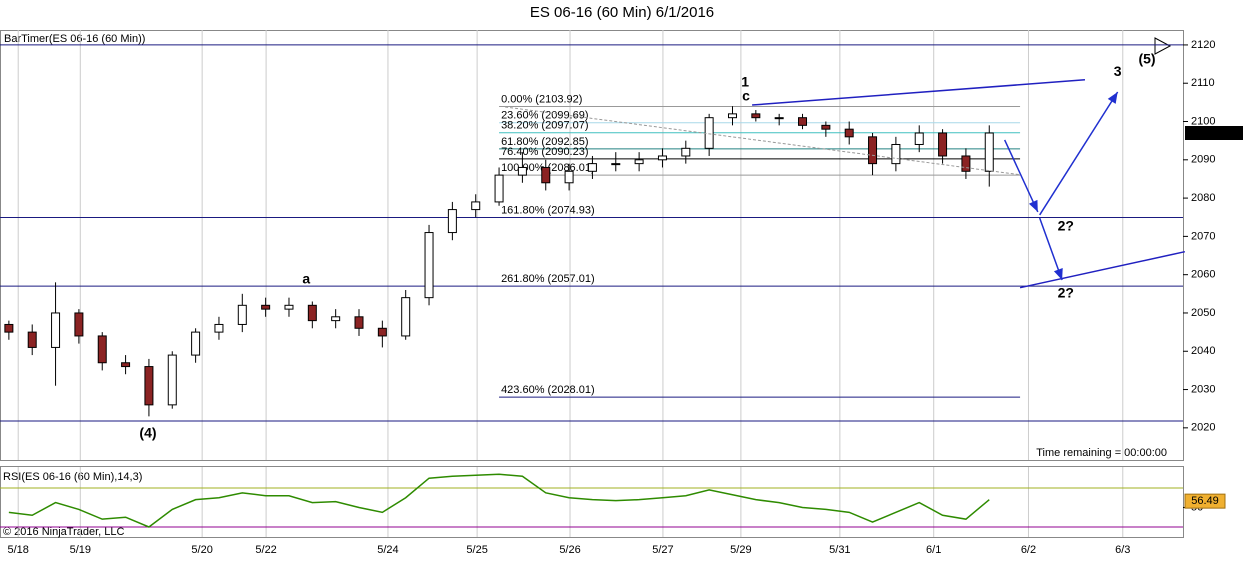 The height and width of the screenshot is (584, 1245). Describe the element at coordinates (548, 279) in the screenshot. I see `fib-label: 261.80% (2057.01)` at that location.